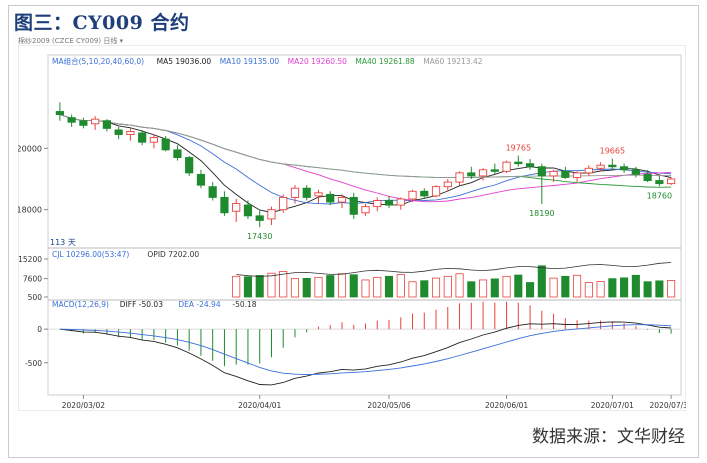 The height and width of the screenshot is (463, 707). Describe the element at coordinates (541, 213) in the screenshot. I see `price-annotation: 18190` at that location.